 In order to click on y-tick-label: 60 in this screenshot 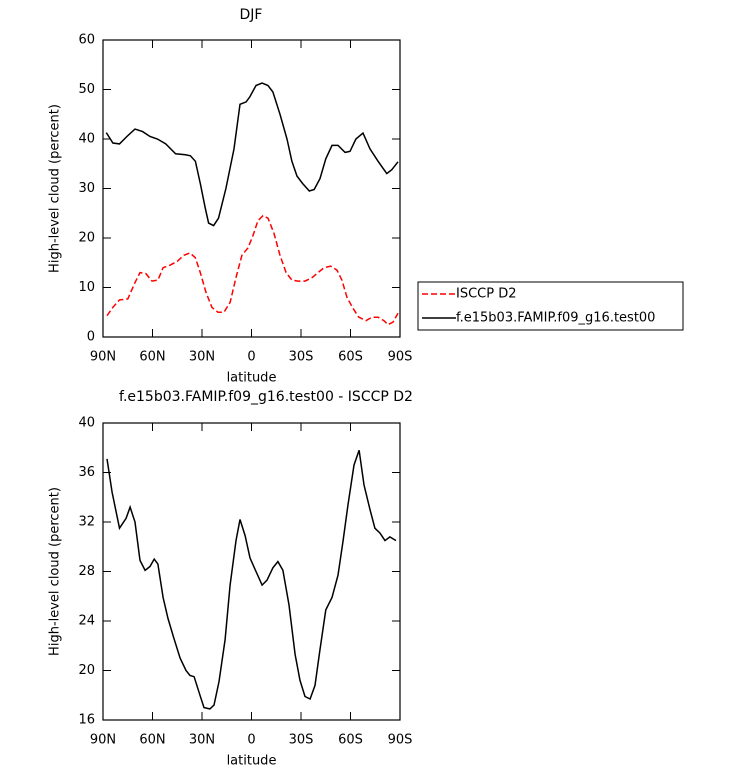, I will do `click(86, 40)`.